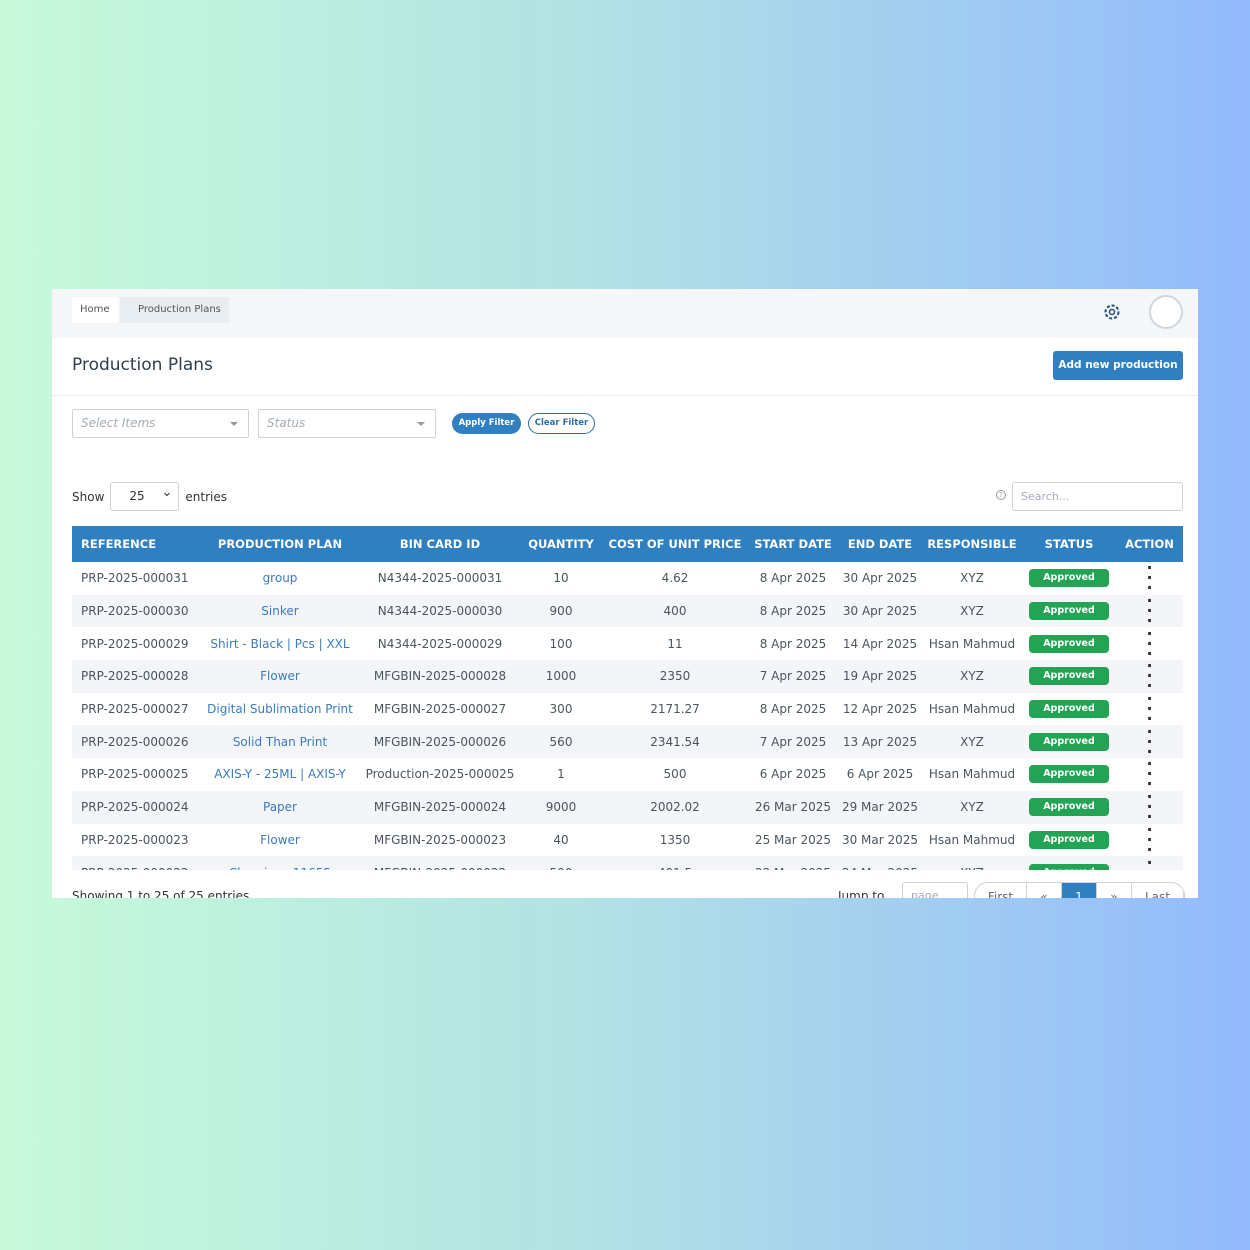 The width and height of the screenshot is (1250, 1250). Describe the element at coordinates (88, 496) in the screenshot. I see `show-label: Show` at that location.